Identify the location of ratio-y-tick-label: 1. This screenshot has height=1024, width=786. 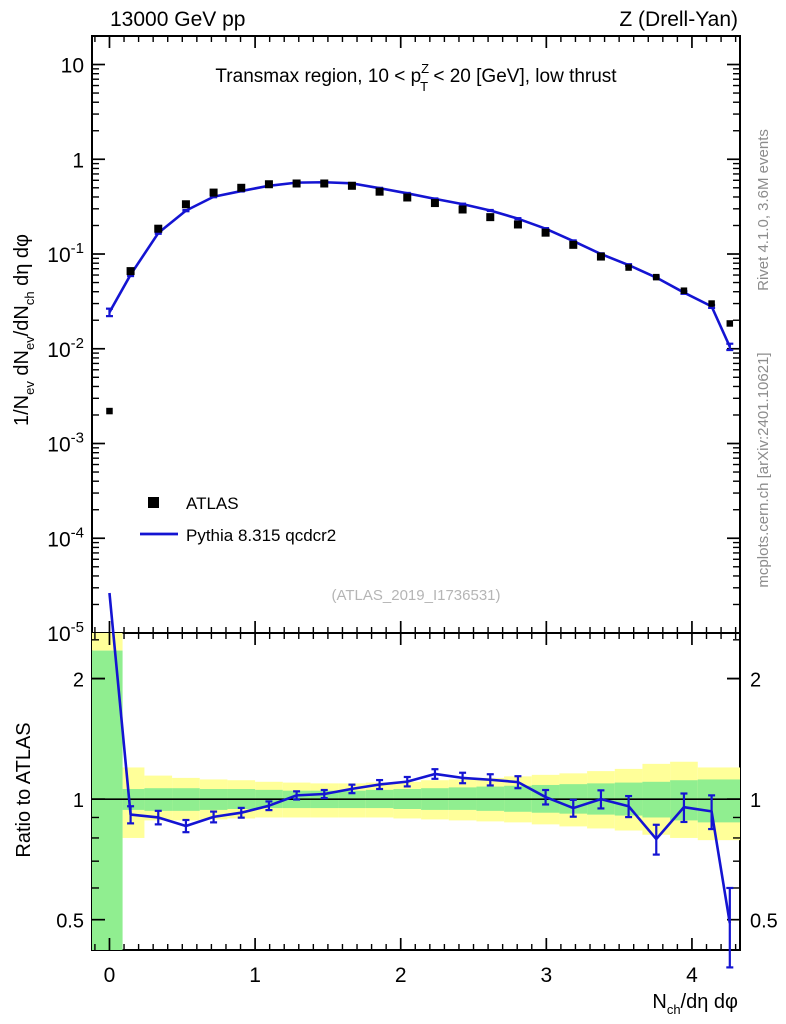
(78, 801).